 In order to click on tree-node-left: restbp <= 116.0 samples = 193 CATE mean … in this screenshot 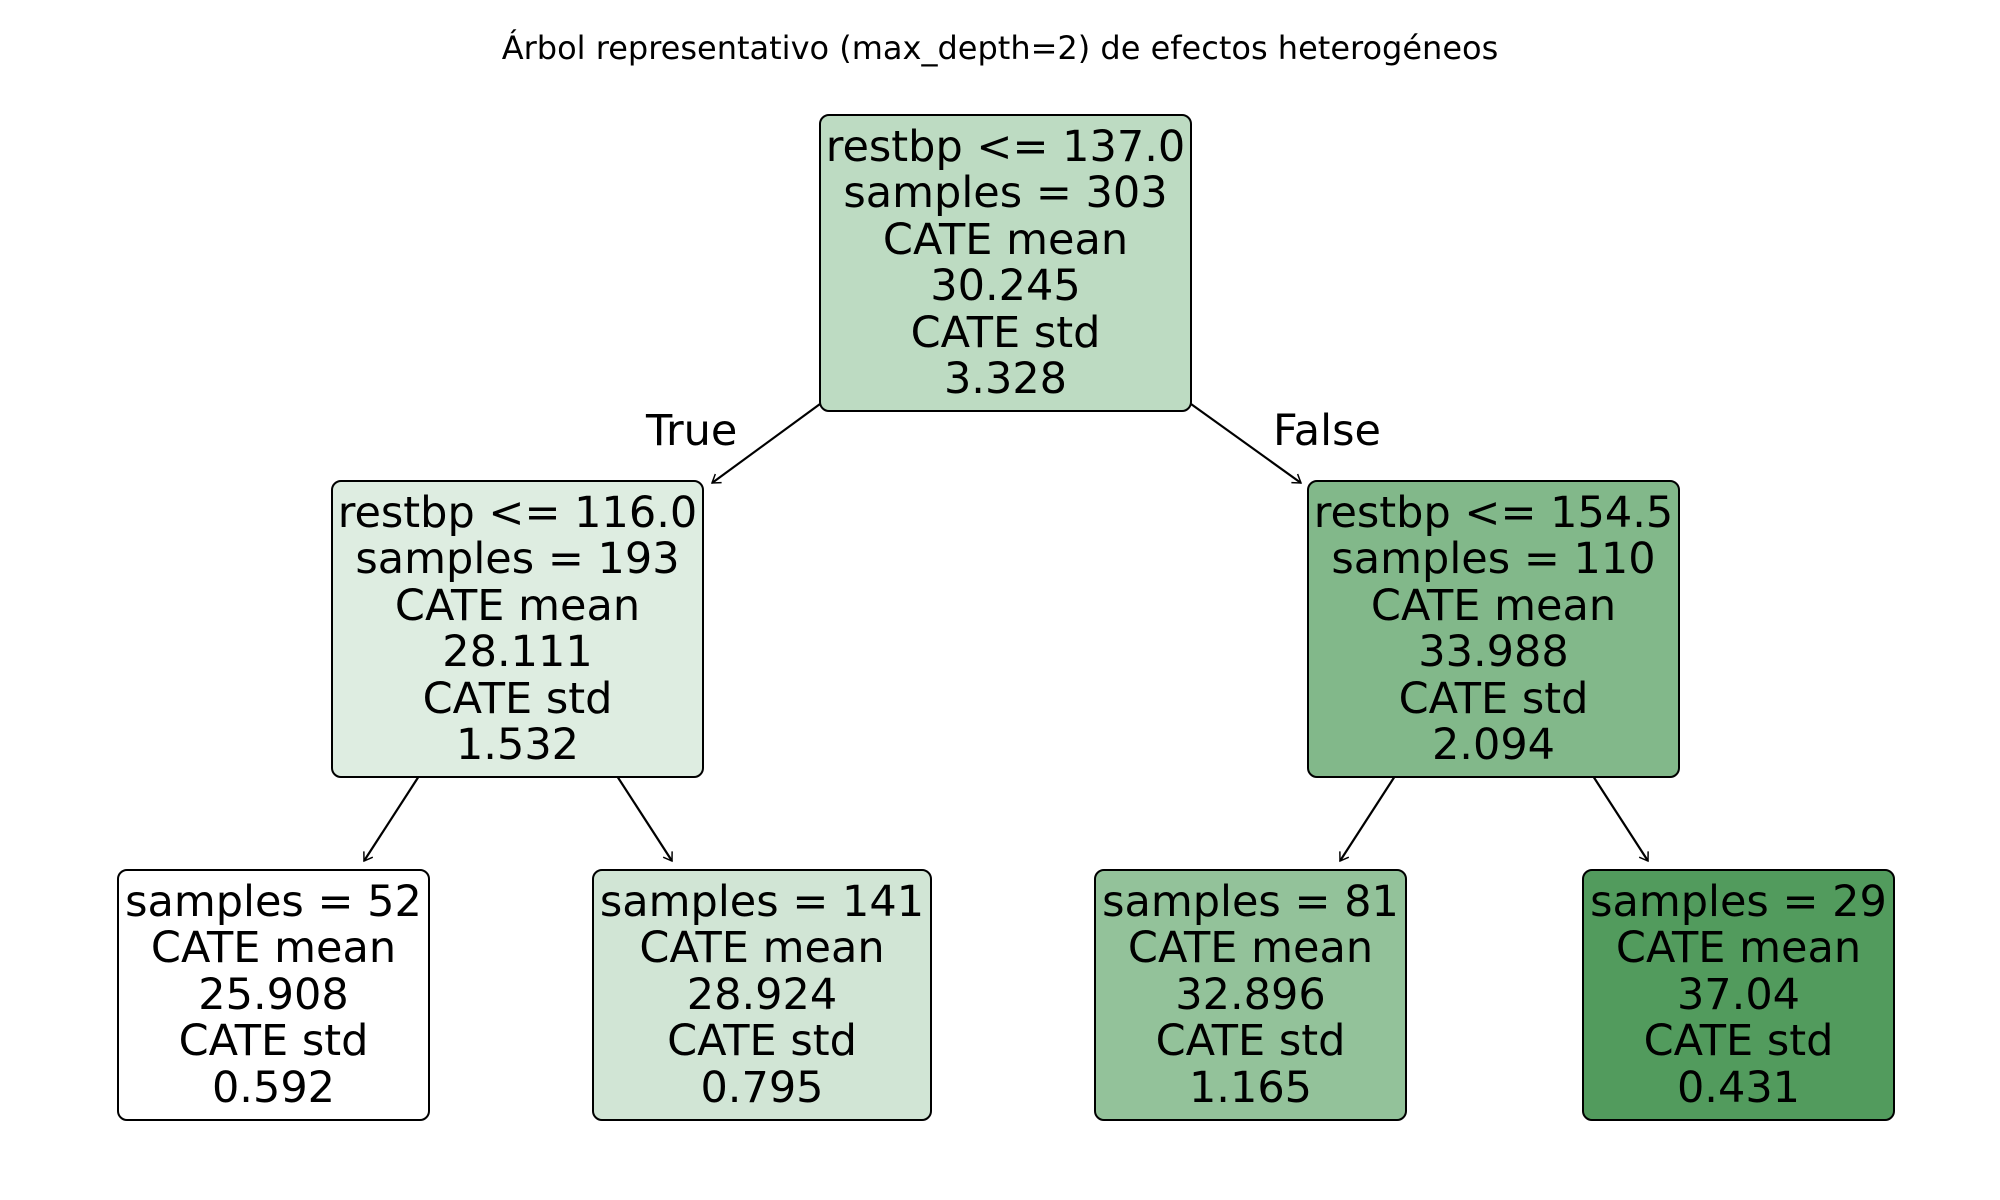, I will do `click(517, 629)`.